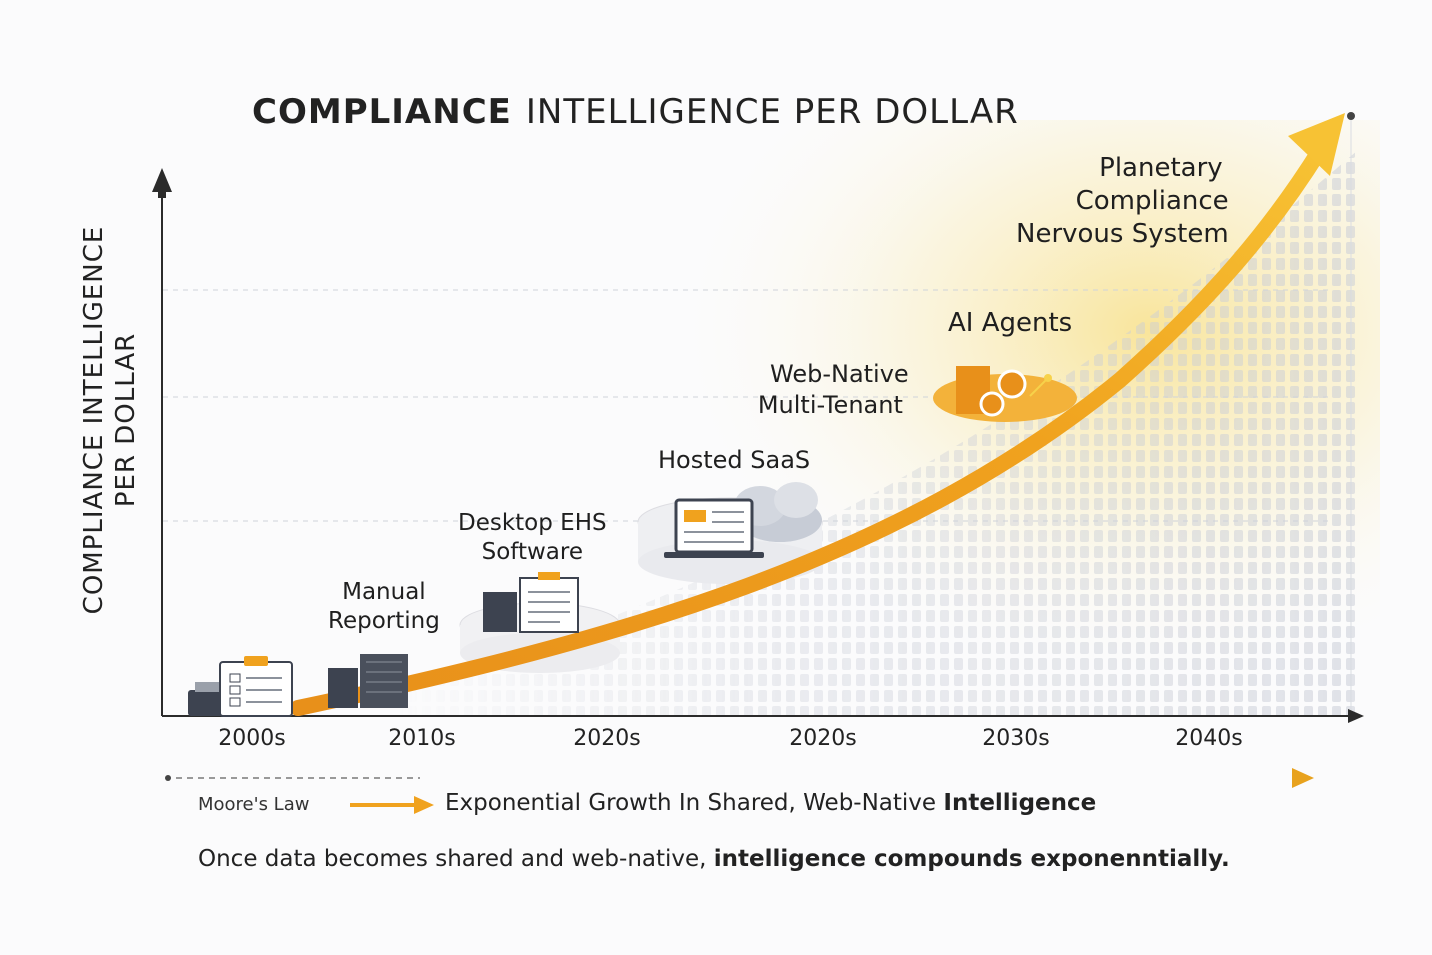 The width and height of the screenshot is (1432, 955). I want to click on server-icon, so click(368, 681).